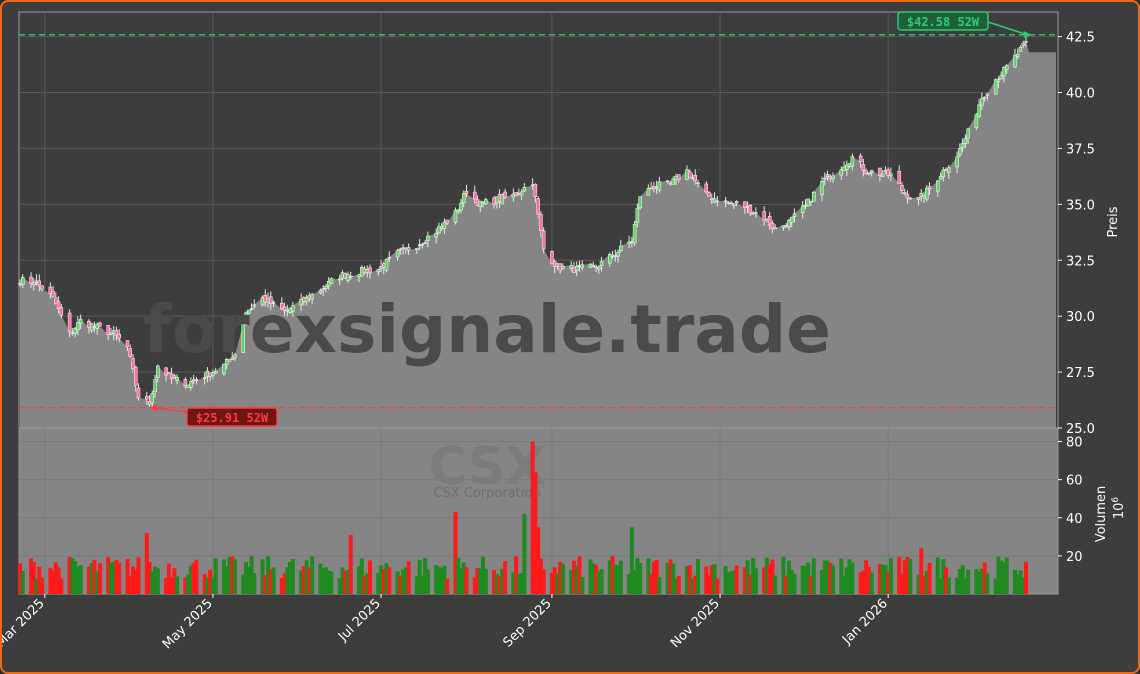 The width and height of the screenshot is (1140, 674). What do you see at coordinates (1007, 28) in the screenshot?
I see `high-annotation-arrow` at bounding box center [1007, 28].